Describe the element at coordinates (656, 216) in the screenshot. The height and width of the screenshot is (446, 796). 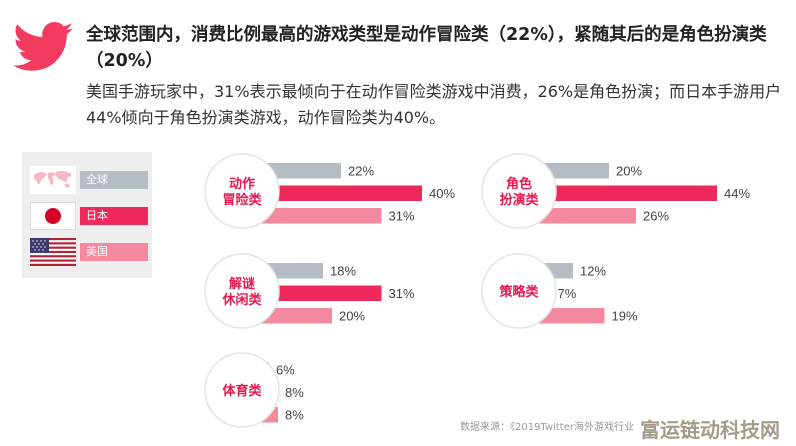
I see `value-label-usa-1: 26%` at that location.